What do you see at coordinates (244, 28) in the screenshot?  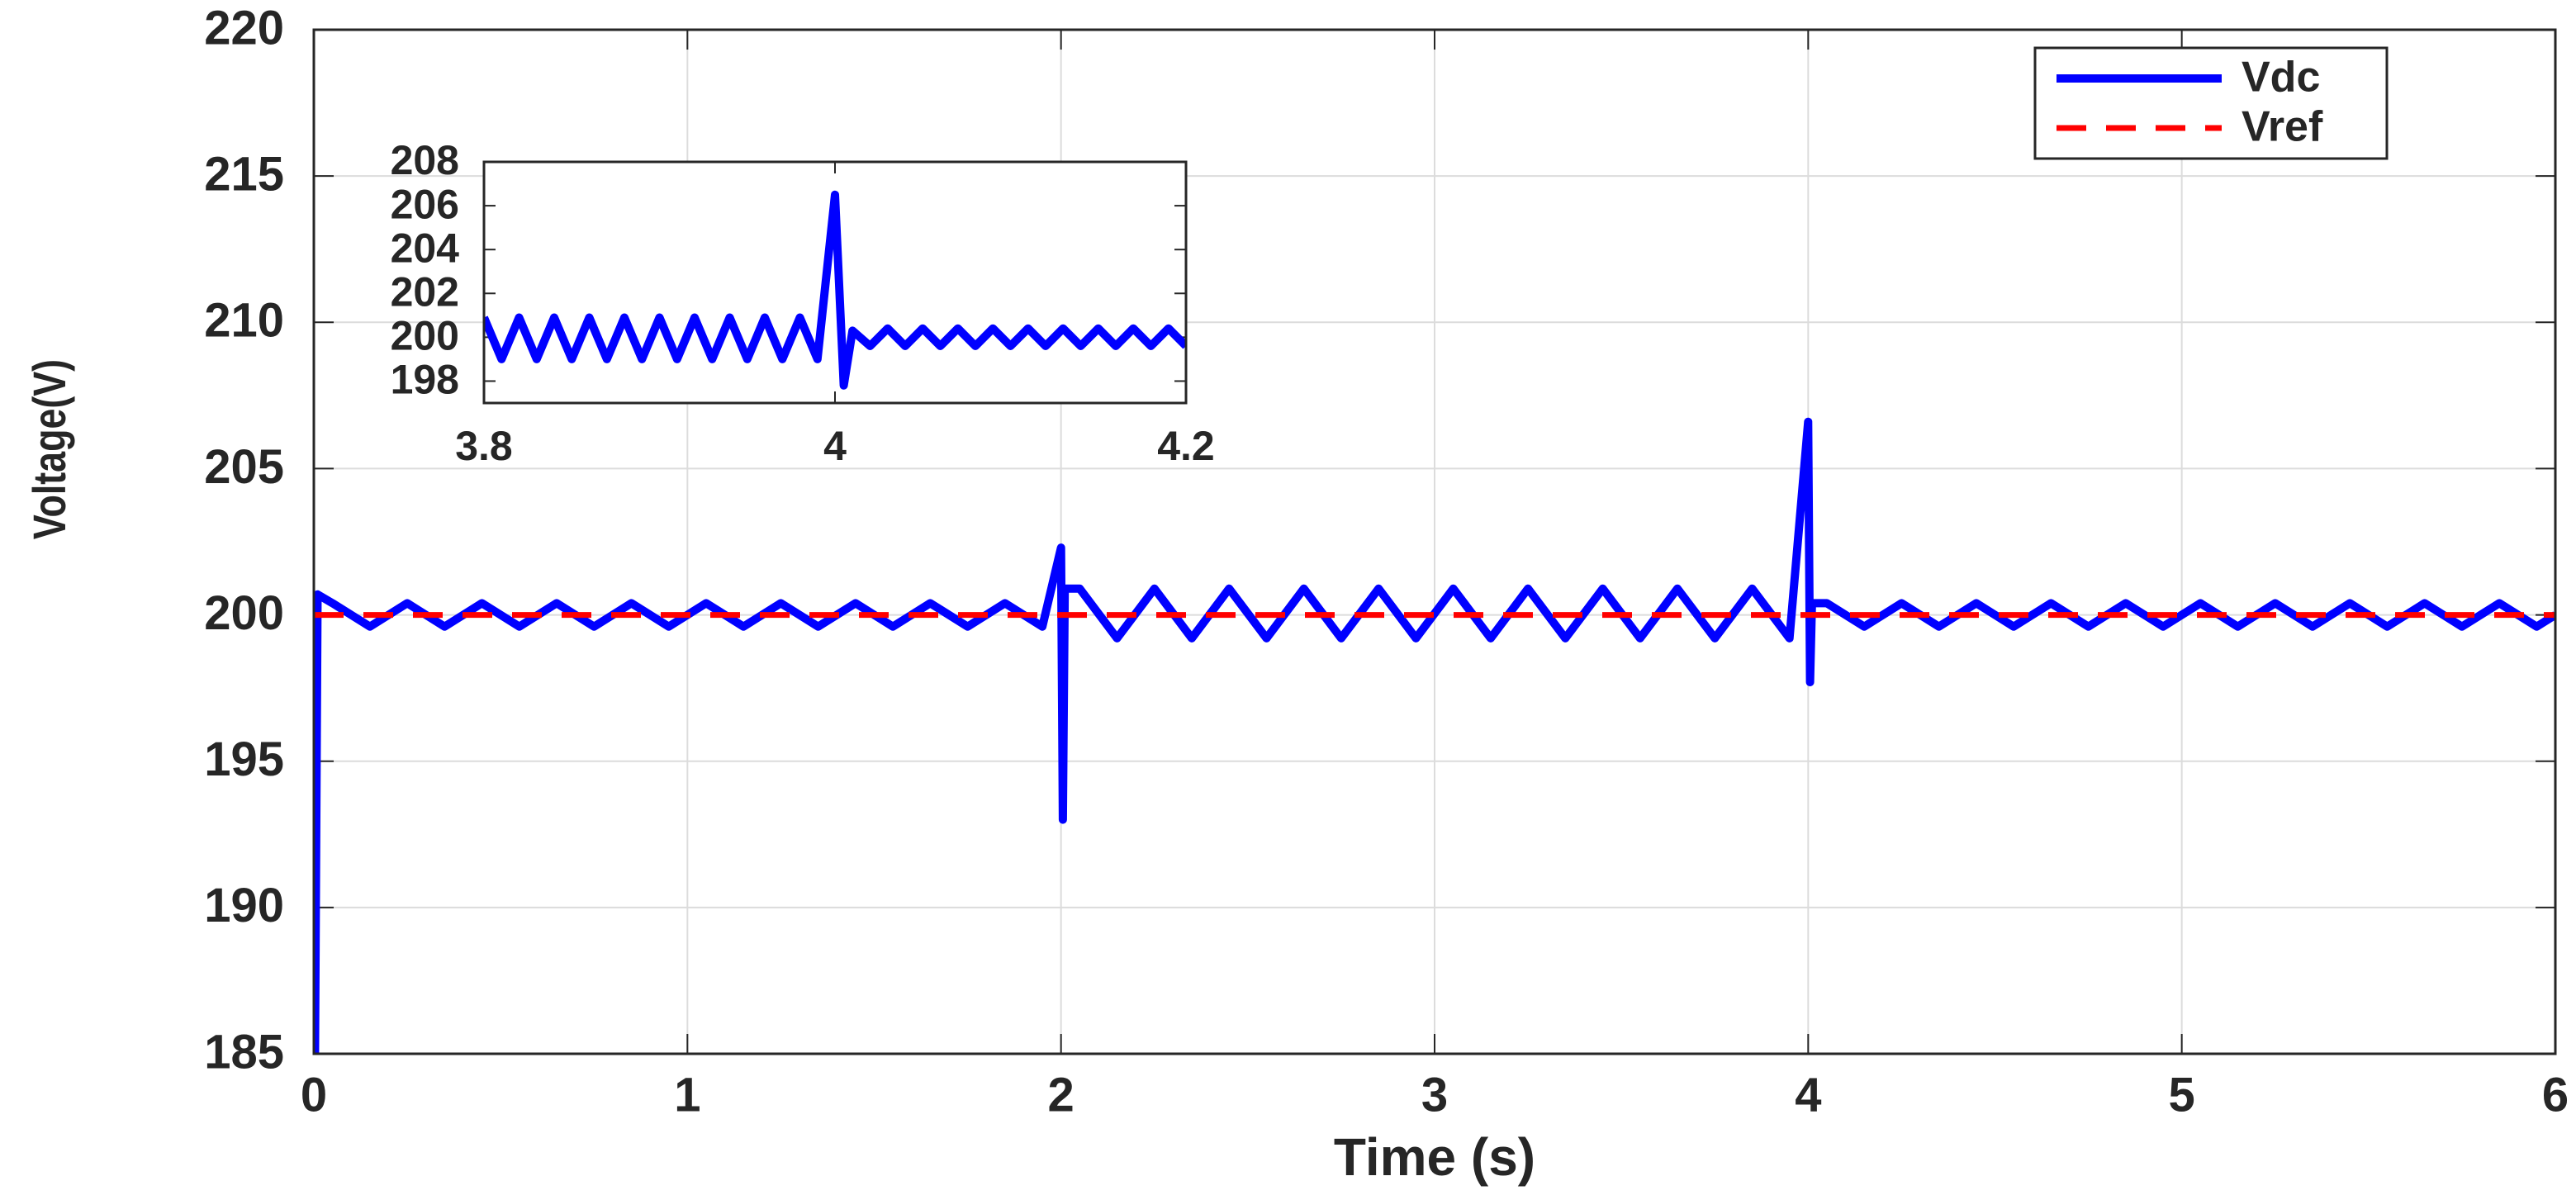 I see `y-tick-label: 220` at bounding box center [244, 28].